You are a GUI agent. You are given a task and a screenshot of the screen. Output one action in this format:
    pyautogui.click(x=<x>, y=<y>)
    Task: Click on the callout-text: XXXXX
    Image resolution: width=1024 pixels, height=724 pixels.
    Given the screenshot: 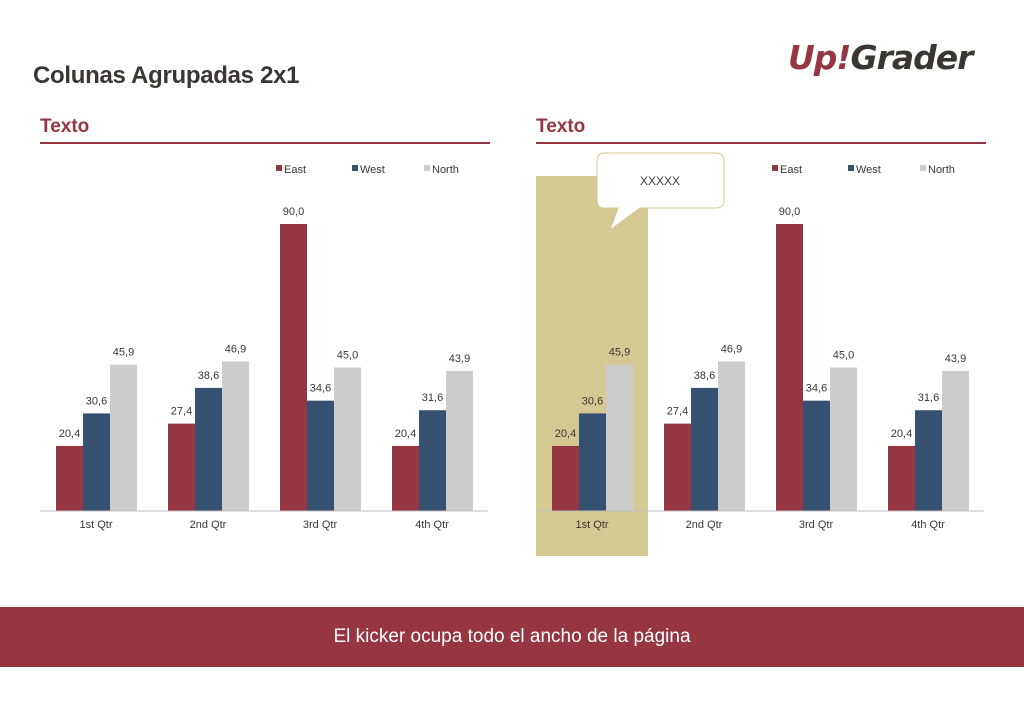 What is the action you would take?
    pyautogui.click(x=660, y=181)
    